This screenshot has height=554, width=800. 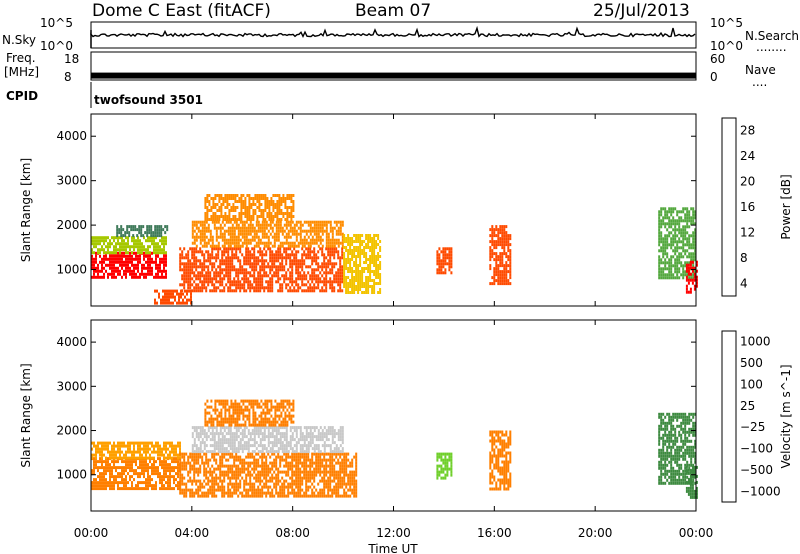 What do you see at coordinates (726, 23) in the screenshot?
I see `noise-right-tick-top: 10^5` at bounding box center [726, 23].